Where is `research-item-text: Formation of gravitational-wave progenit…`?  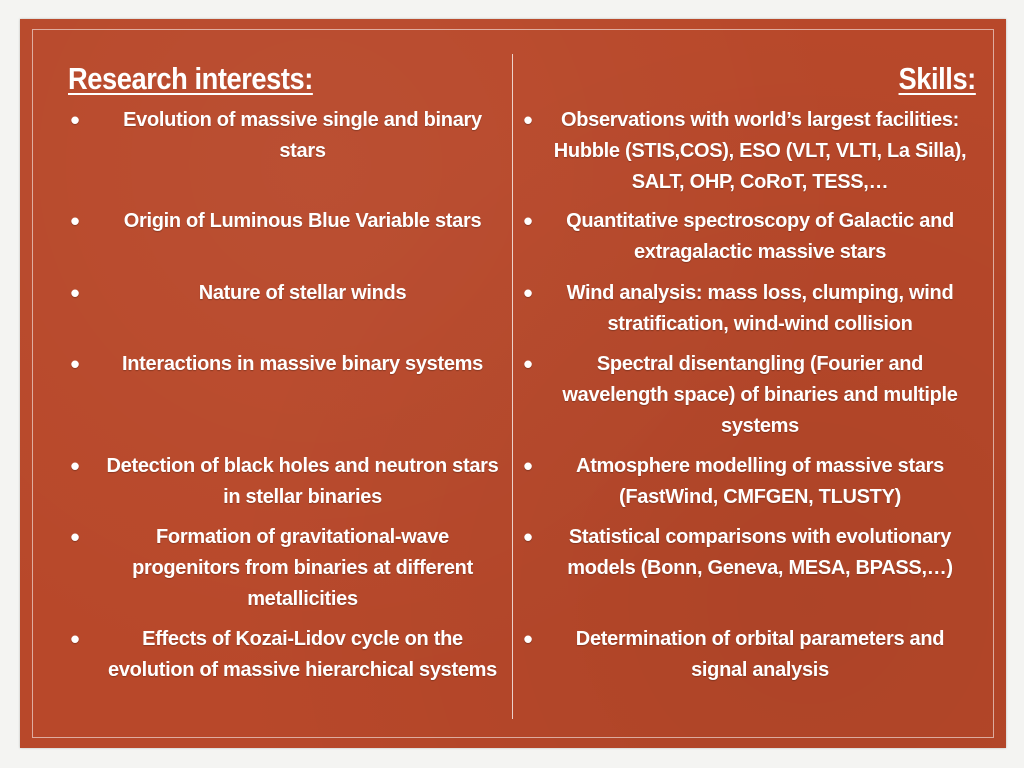
research-item-text: Formation of gravitational-wave progenit… is located at coordinates (302, 568).